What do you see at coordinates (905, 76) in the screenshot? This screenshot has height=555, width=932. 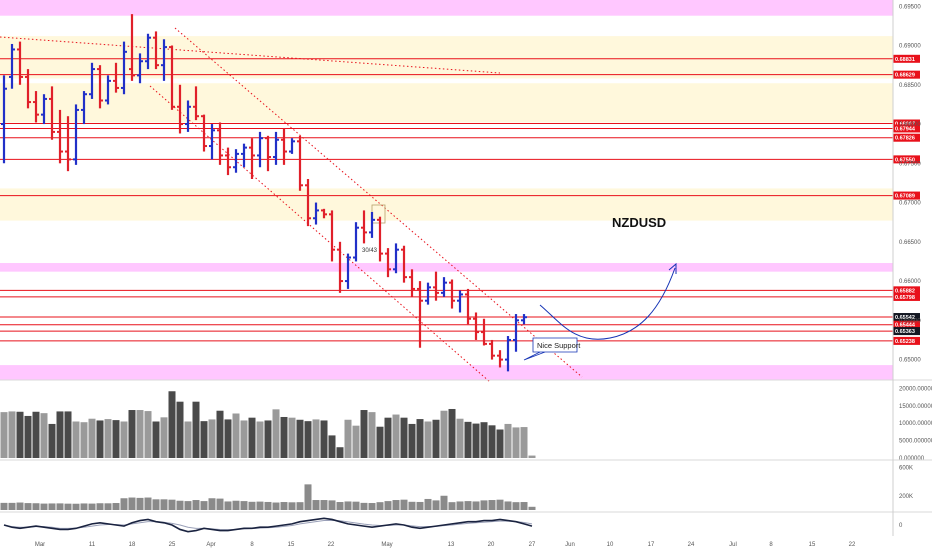 I see `price-level-tag-text: 0.68629` at bounding box center [905, 76].